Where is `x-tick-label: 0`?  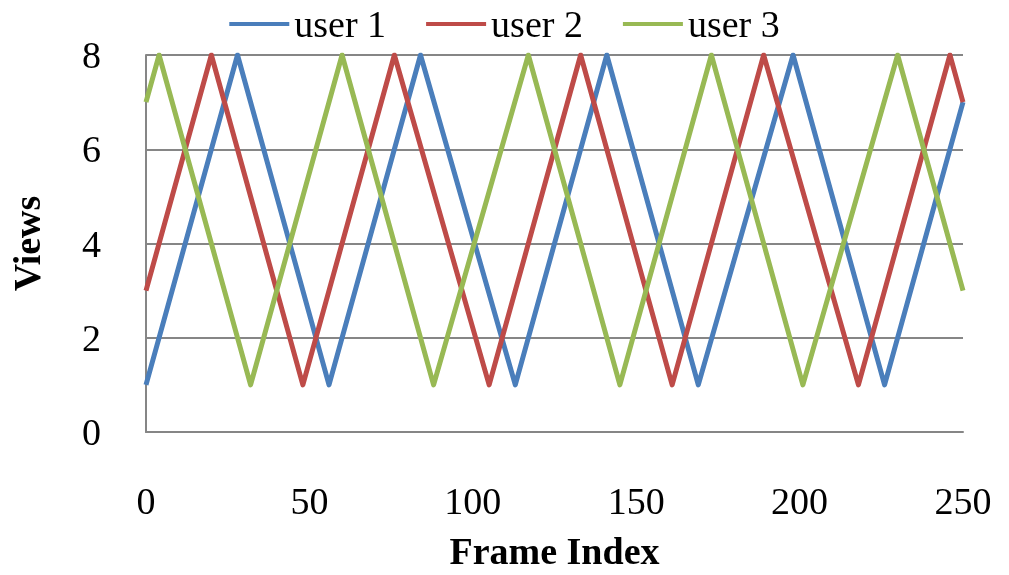 x-tick-label: 0 is located at coordinates (146, 501).